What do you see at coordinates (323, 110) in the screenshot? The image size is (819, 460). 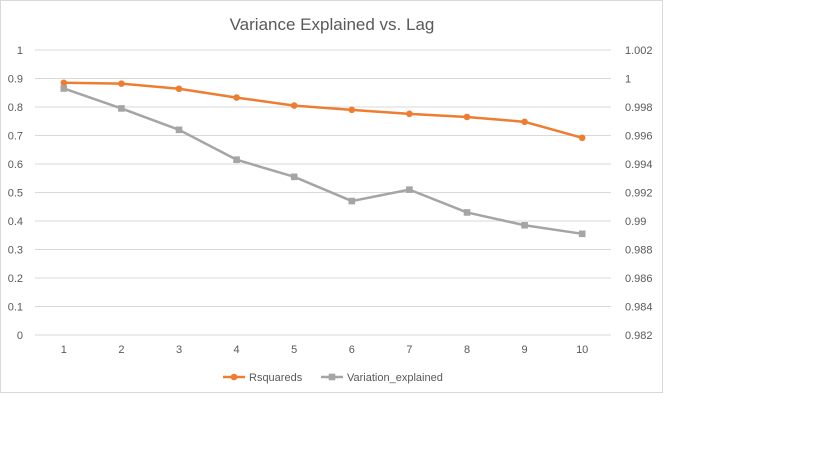 I see `series-line-rsquareds` at bounding box center [323, 110].